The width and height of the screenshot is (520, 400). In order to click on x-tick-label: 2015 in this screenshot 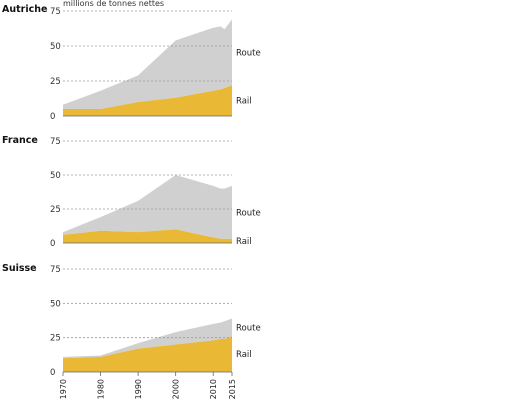, I will do `click(232, 389)`.